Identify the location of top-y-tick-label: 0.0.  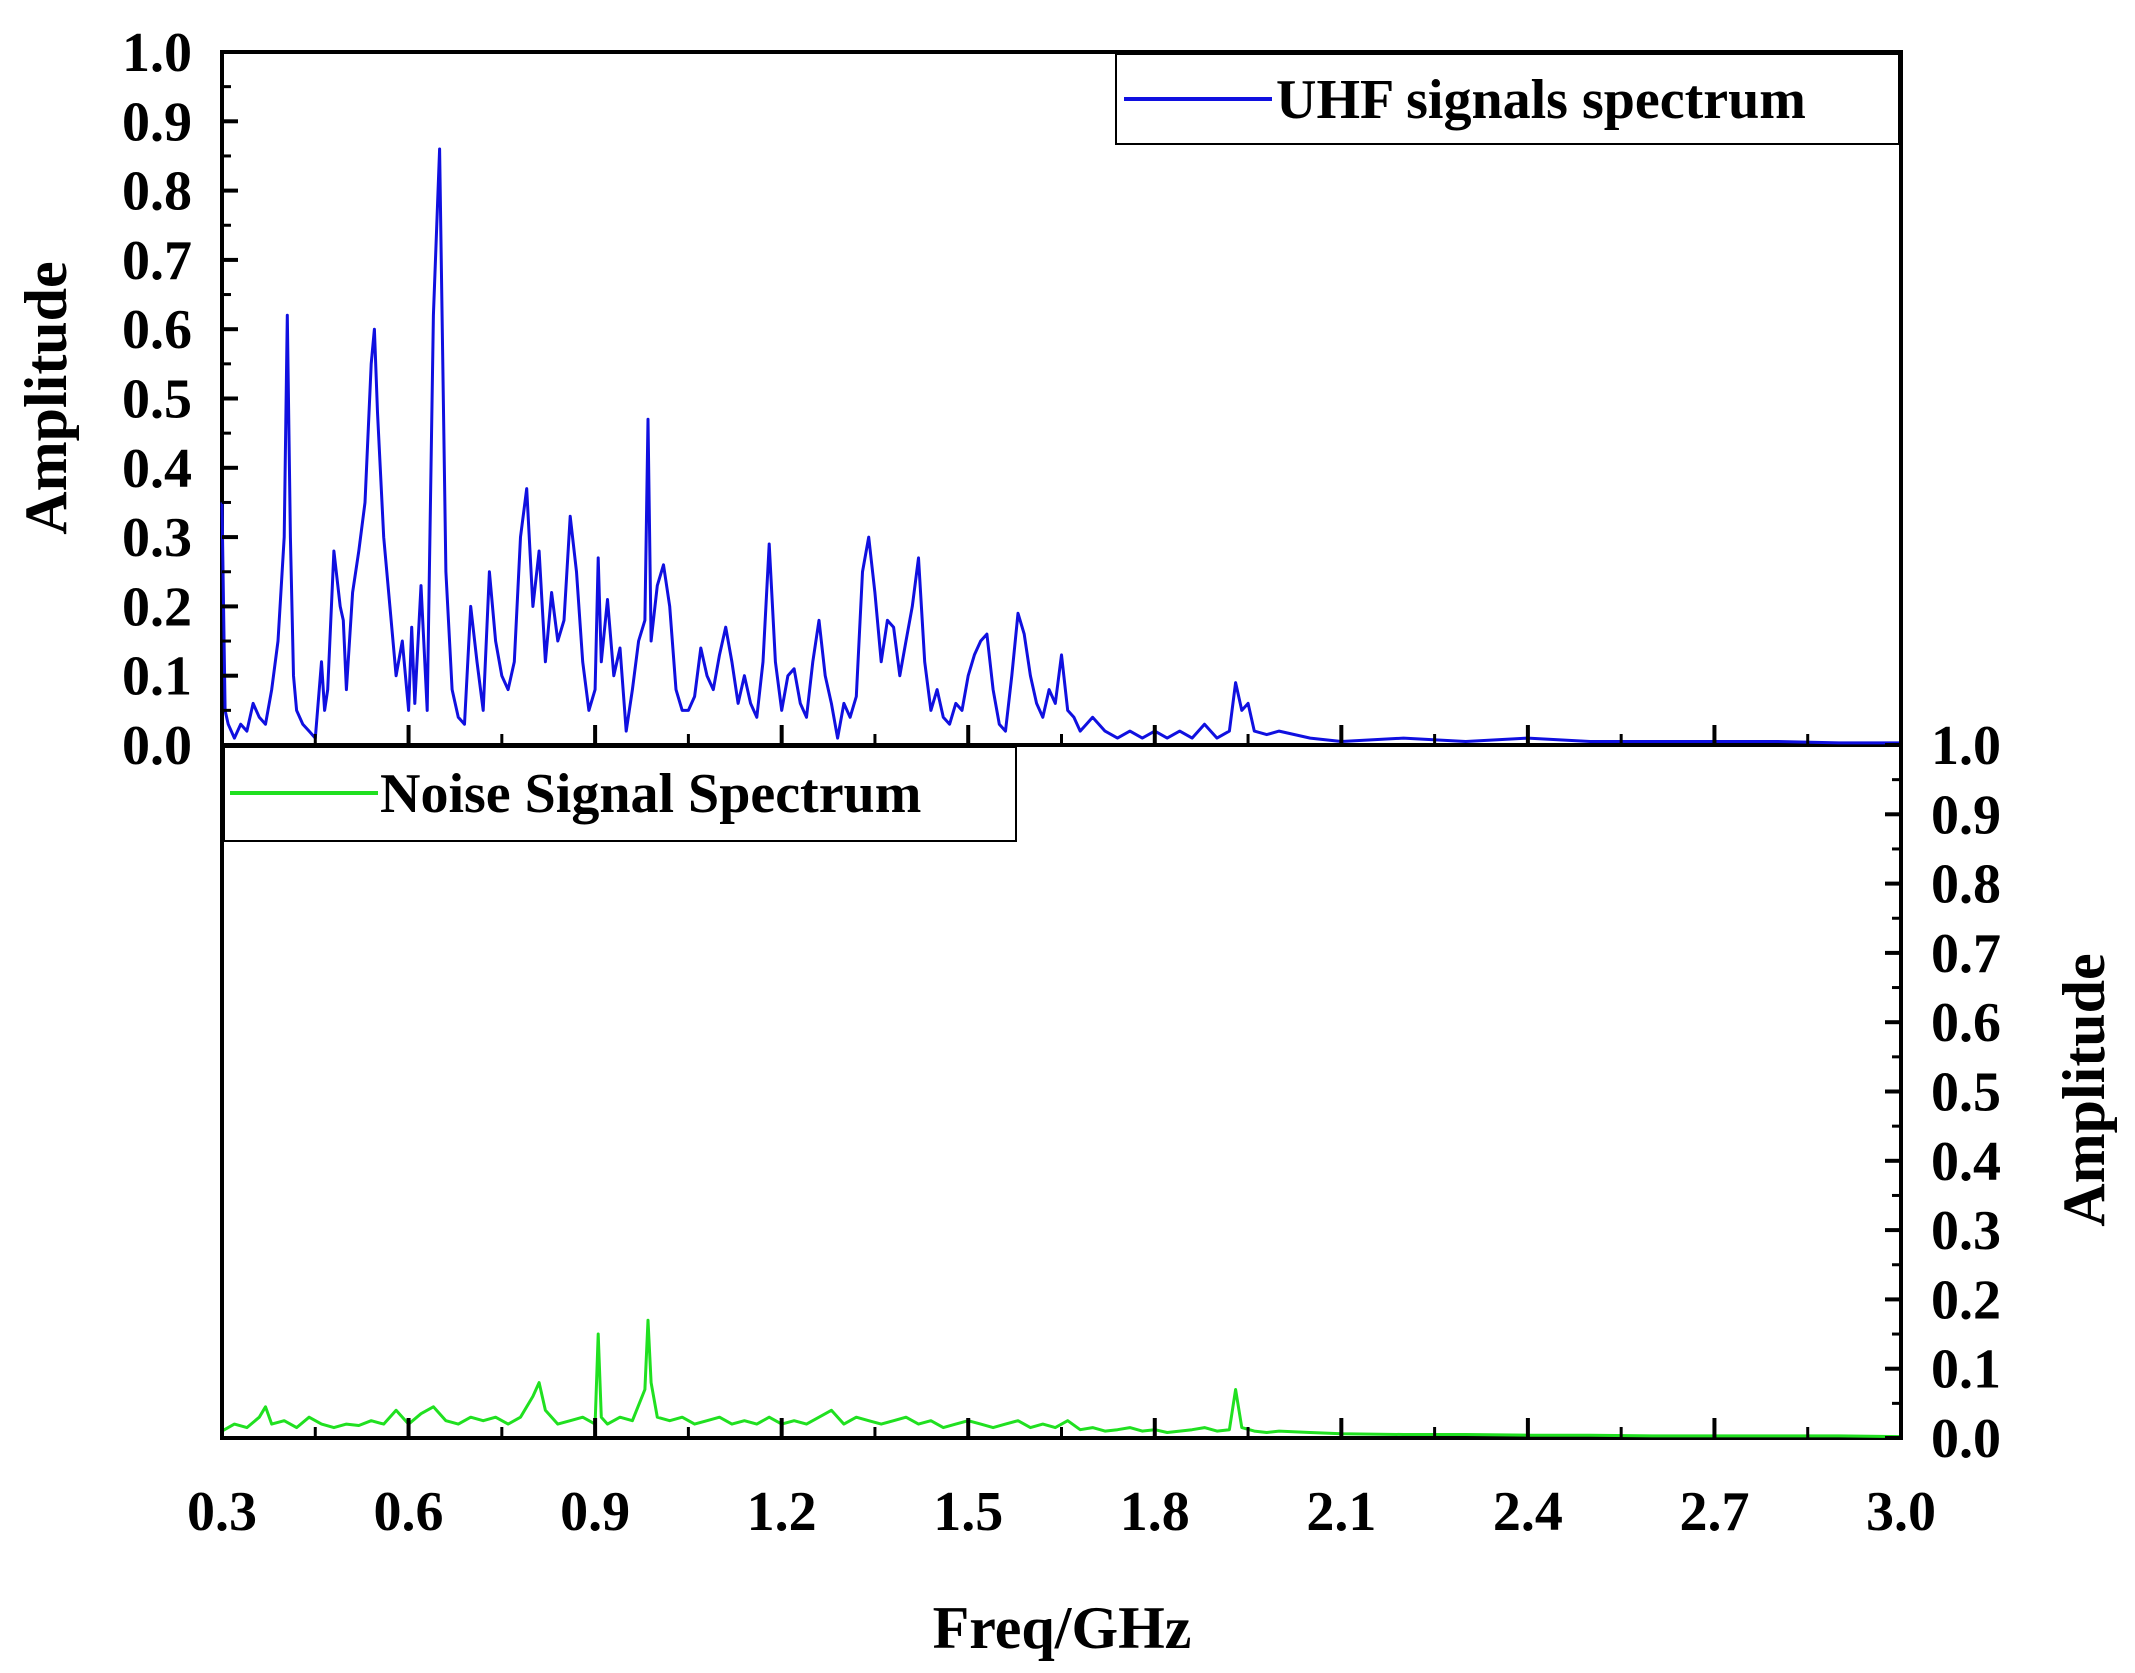
(157, 746).